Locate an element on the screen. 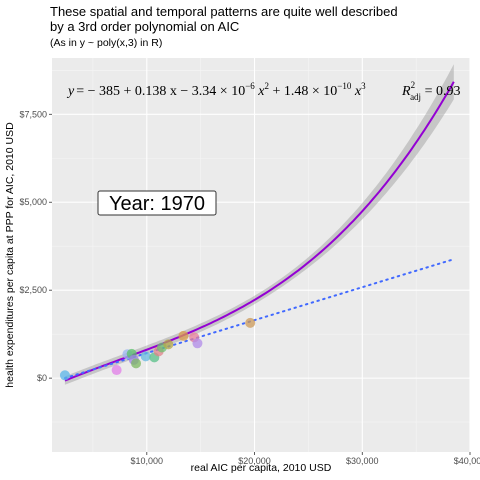 The height and width of the screenshot is (480, 480). y-axis-ticks: $0 $2,500 $5,000 $7,500 is located at coordinates (35, 246).